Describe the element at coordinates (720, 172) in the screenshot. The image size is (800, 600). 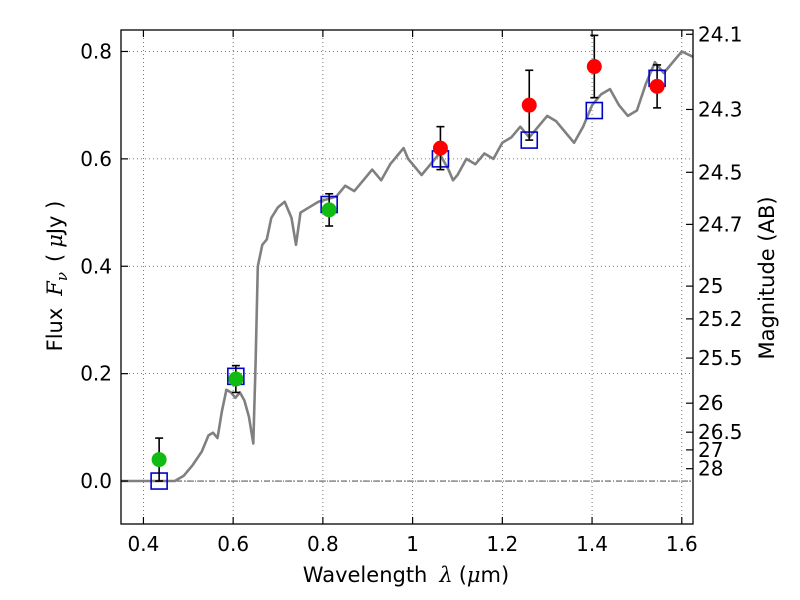
I see `magnitude-tick-label: 24.5` at that location.